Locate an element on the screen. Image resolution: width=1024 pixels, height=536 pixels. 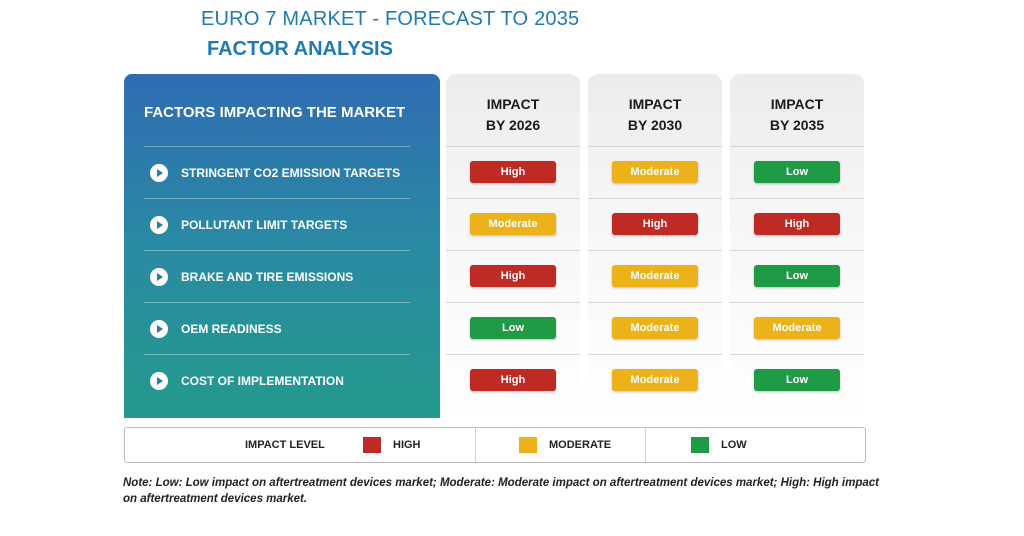
factor-label: POLLUTANT LIMIT TARGETS is located at coordinates (264, 225).